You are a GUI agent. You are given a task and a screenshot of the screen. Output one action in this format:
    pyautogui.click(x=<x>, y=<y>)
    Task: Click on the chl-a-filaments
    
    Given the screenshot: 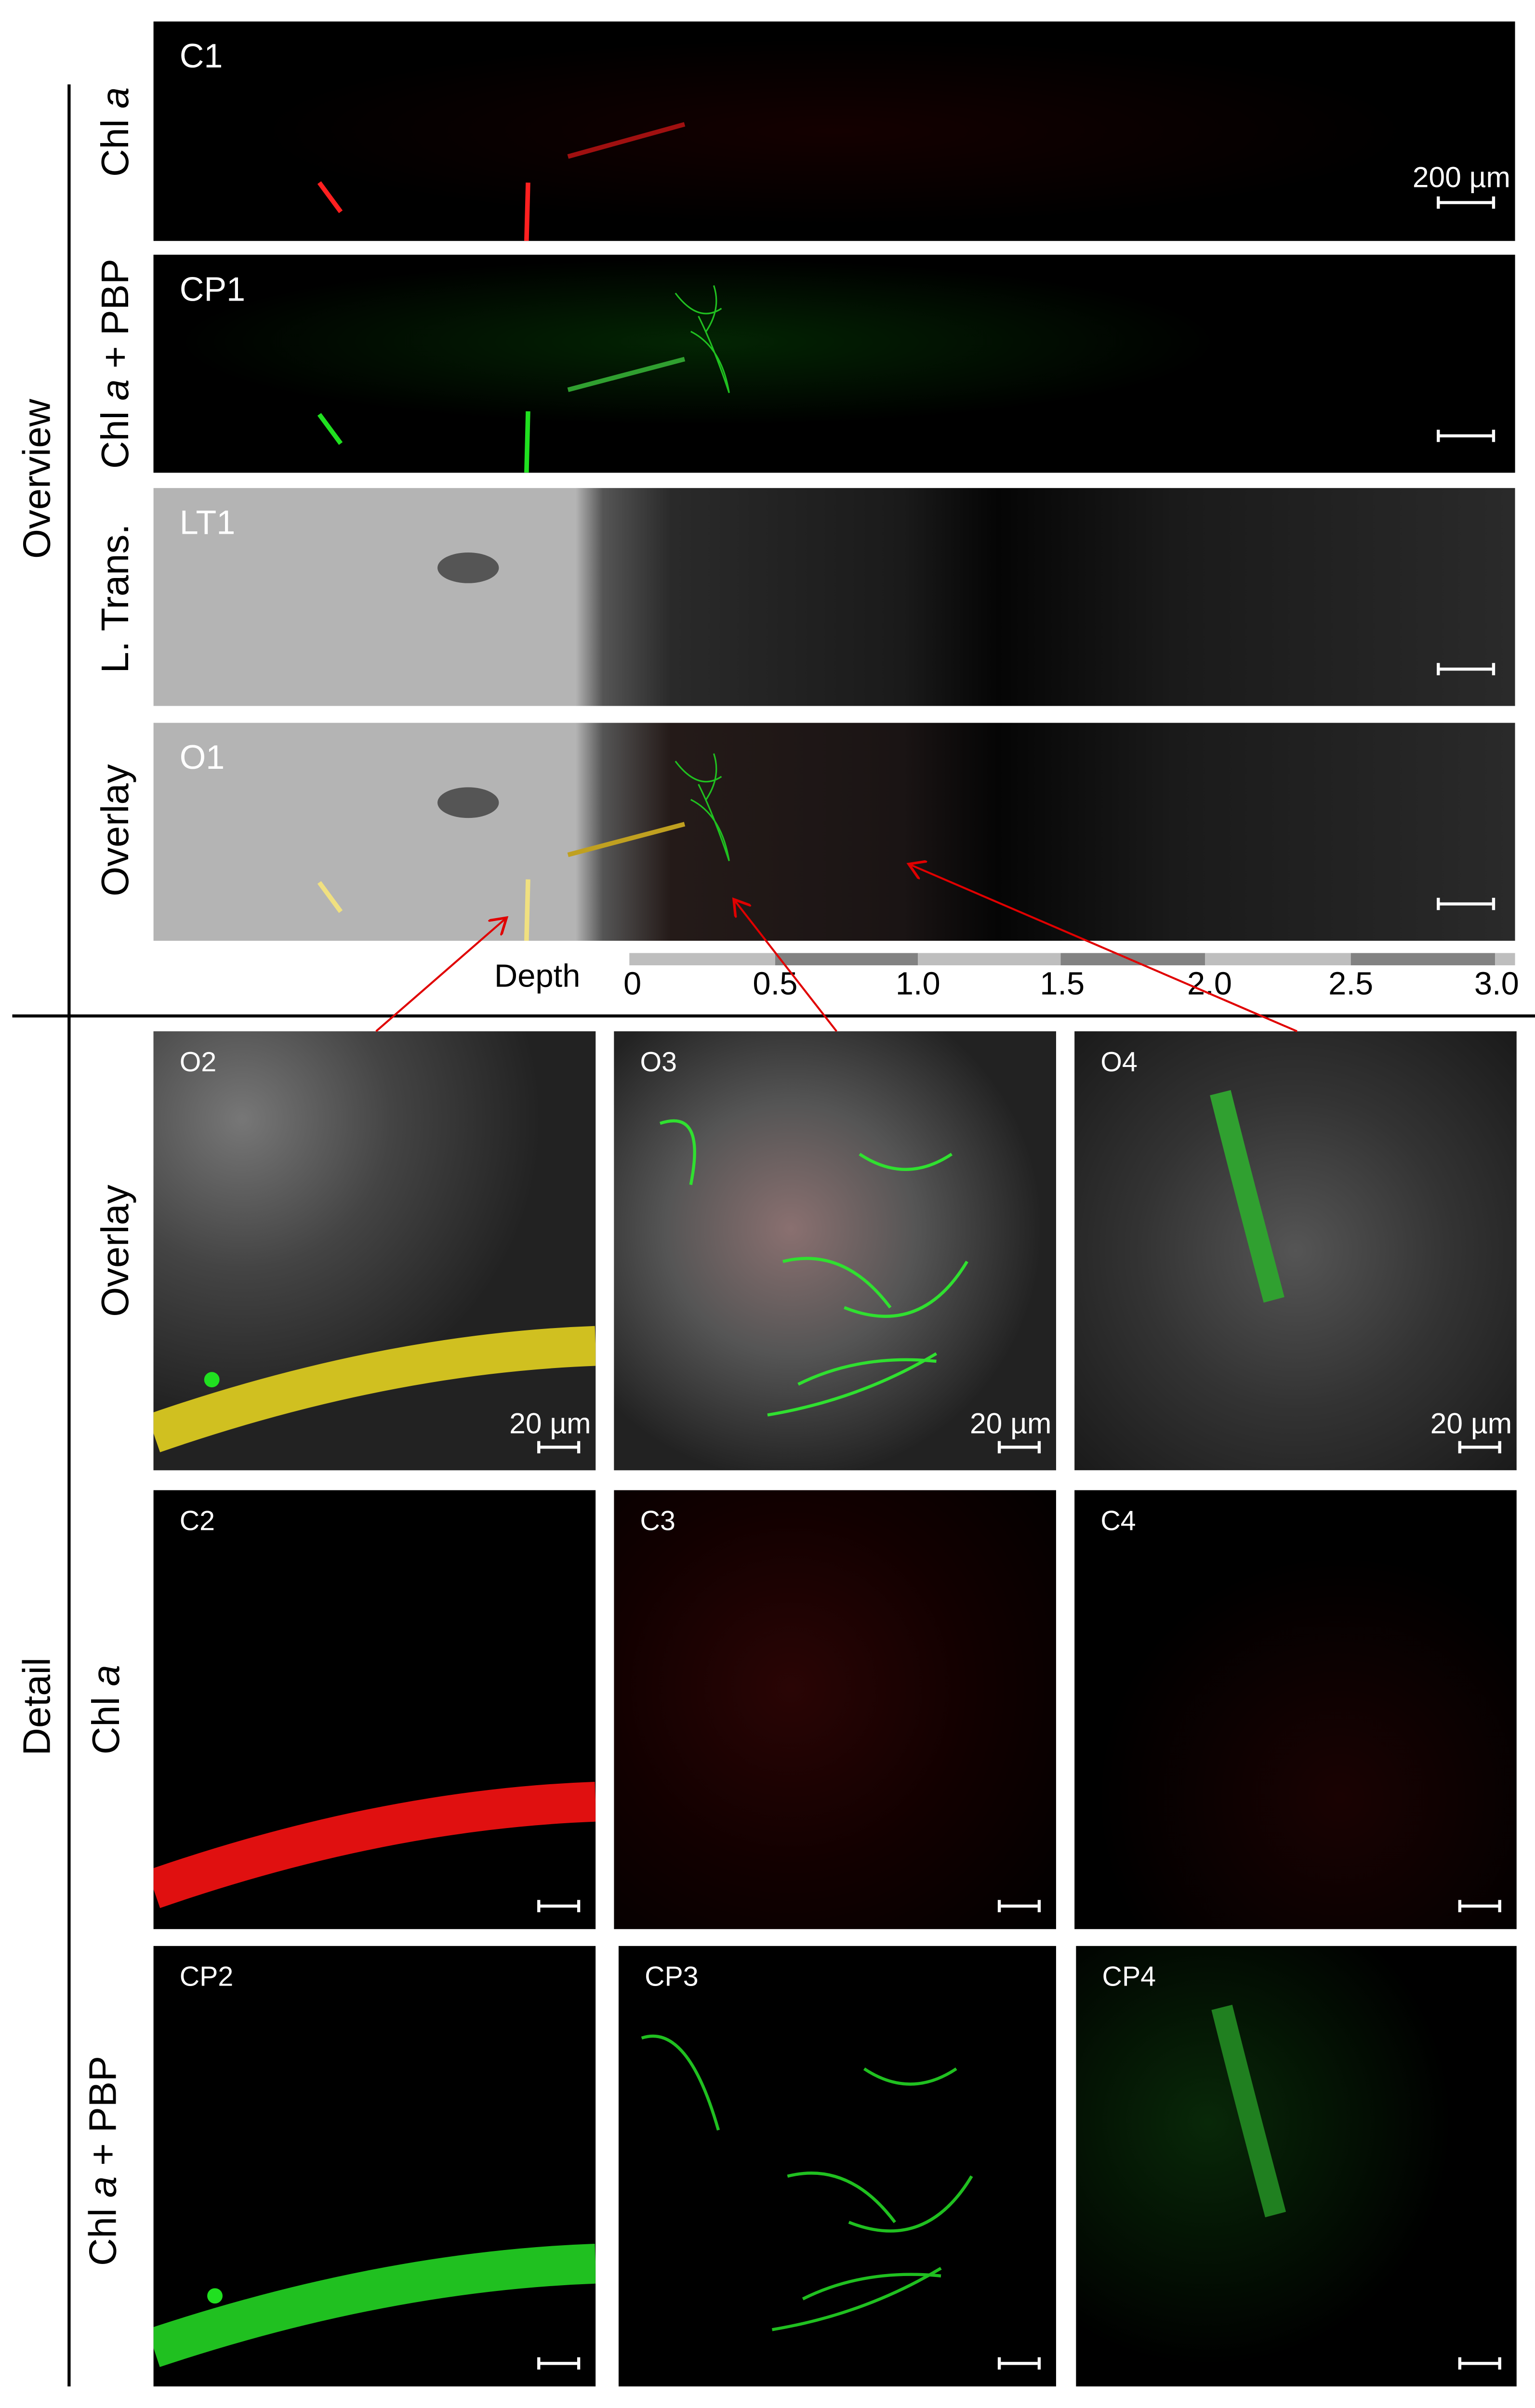 What is the action you would take?
    pyautogui.click(x=501, y=181)
    